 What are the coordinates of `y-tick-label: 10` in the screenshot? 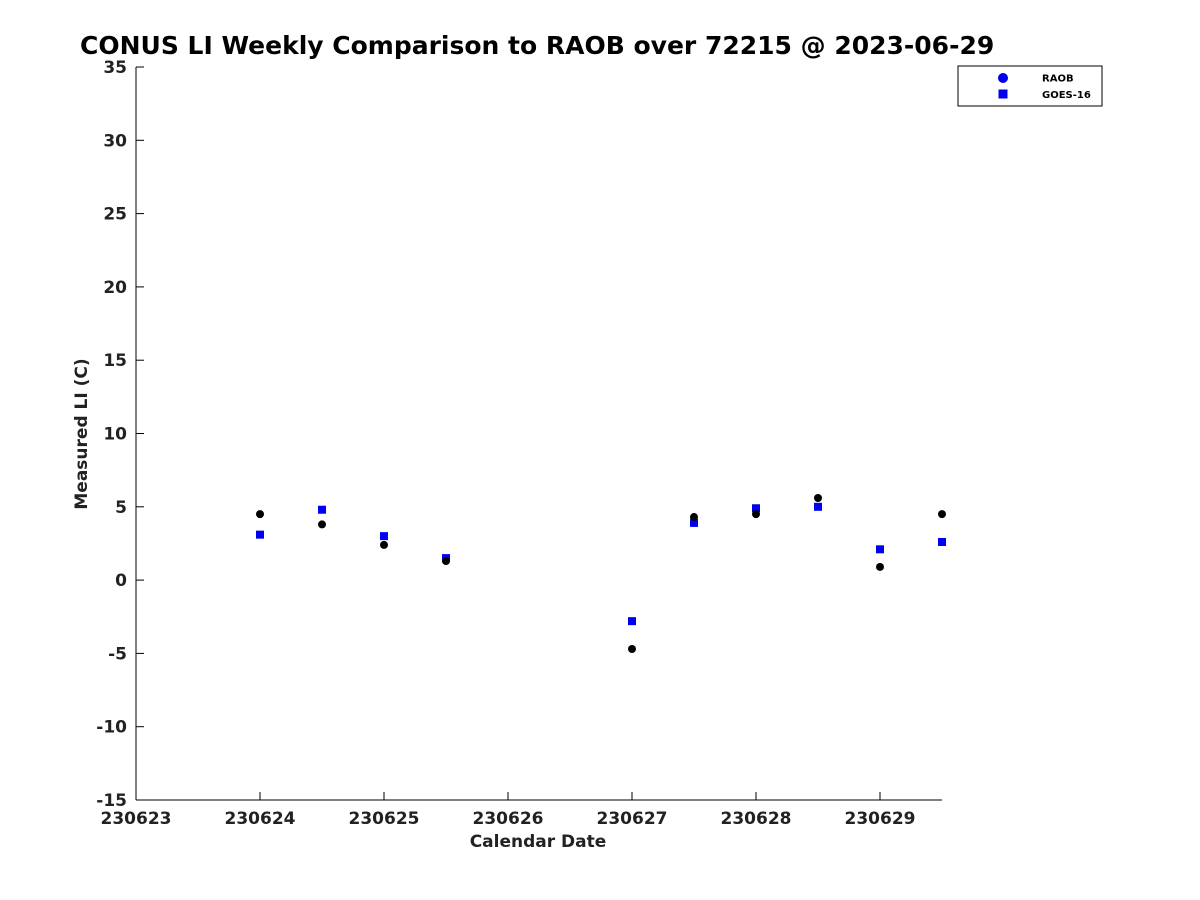 It's located at (115, 435).